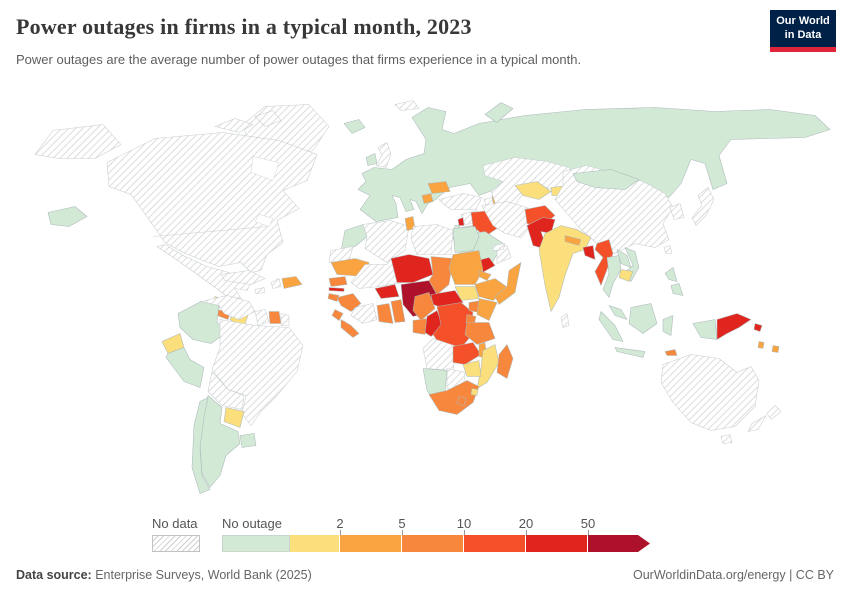 The height and width of the screenshot is (600, 850). I want to click on country-mexico, so click(204, 271).